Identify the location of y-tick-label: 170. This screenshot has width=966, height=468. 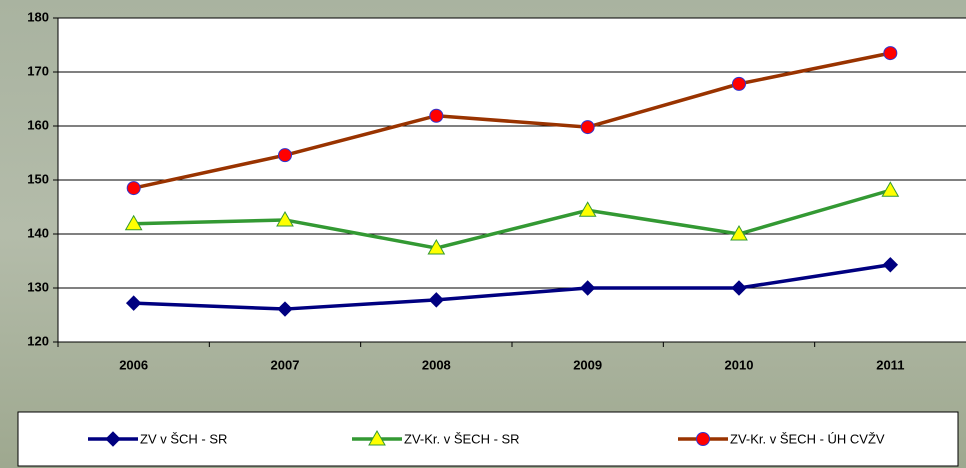
(38, 70).